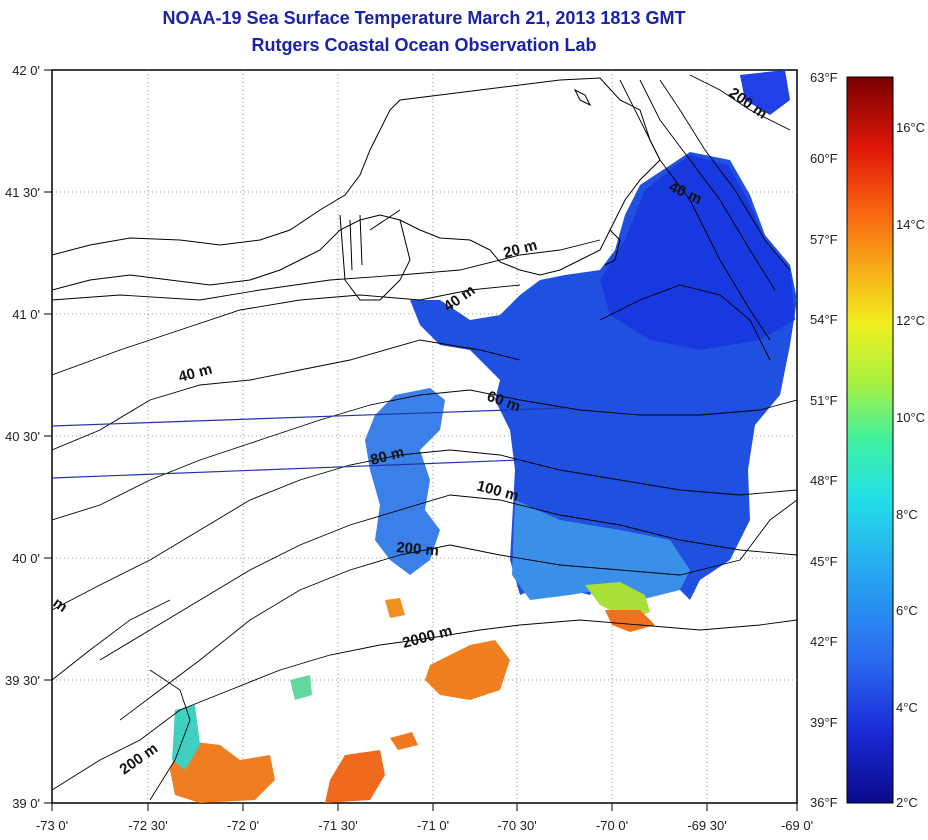  I want to click on lon-label: -72 30', so click(147, 825).